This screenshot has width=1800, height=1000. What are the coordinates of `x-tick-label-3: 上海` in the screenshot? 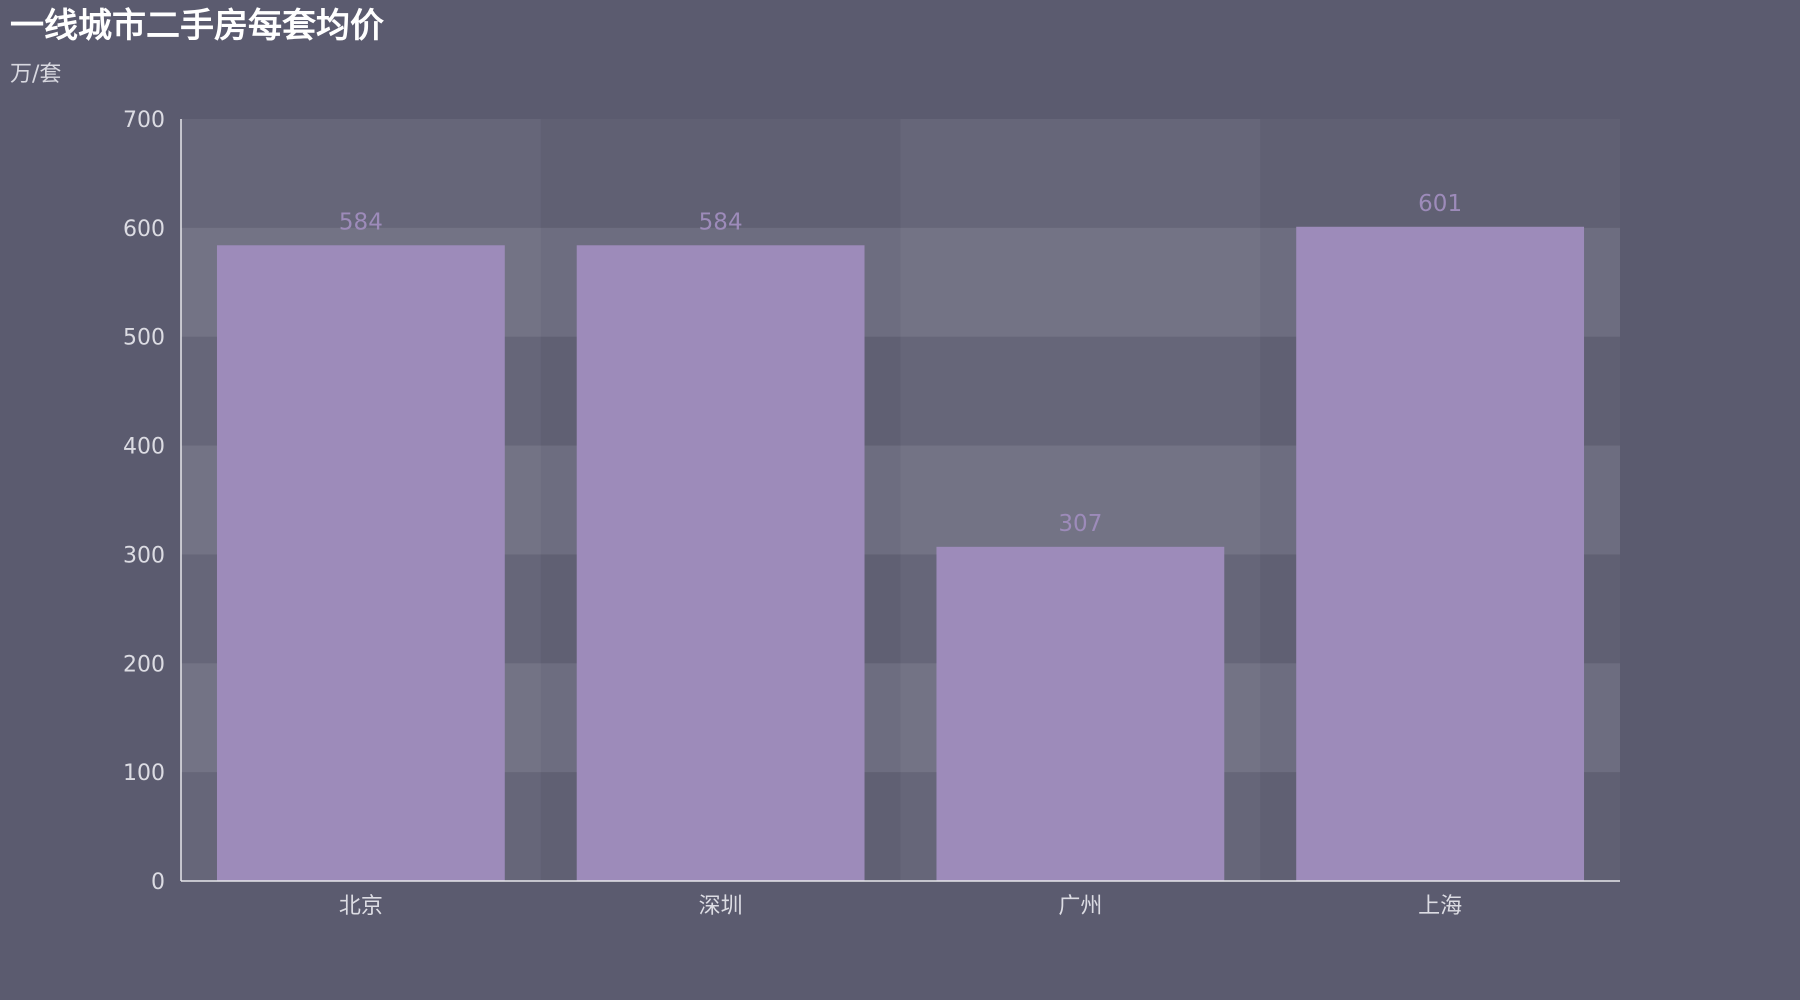 It's located at (1440, 906).